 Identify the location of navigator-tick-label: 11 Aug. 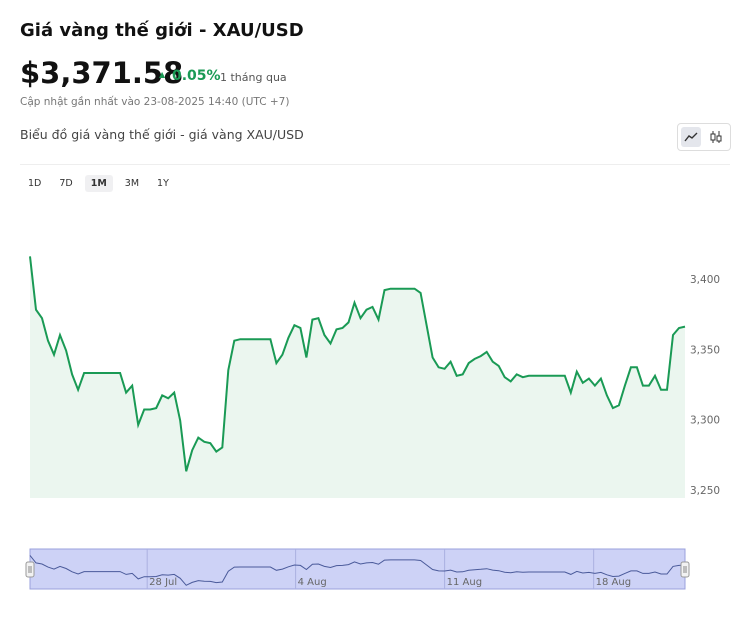
(464, 582).